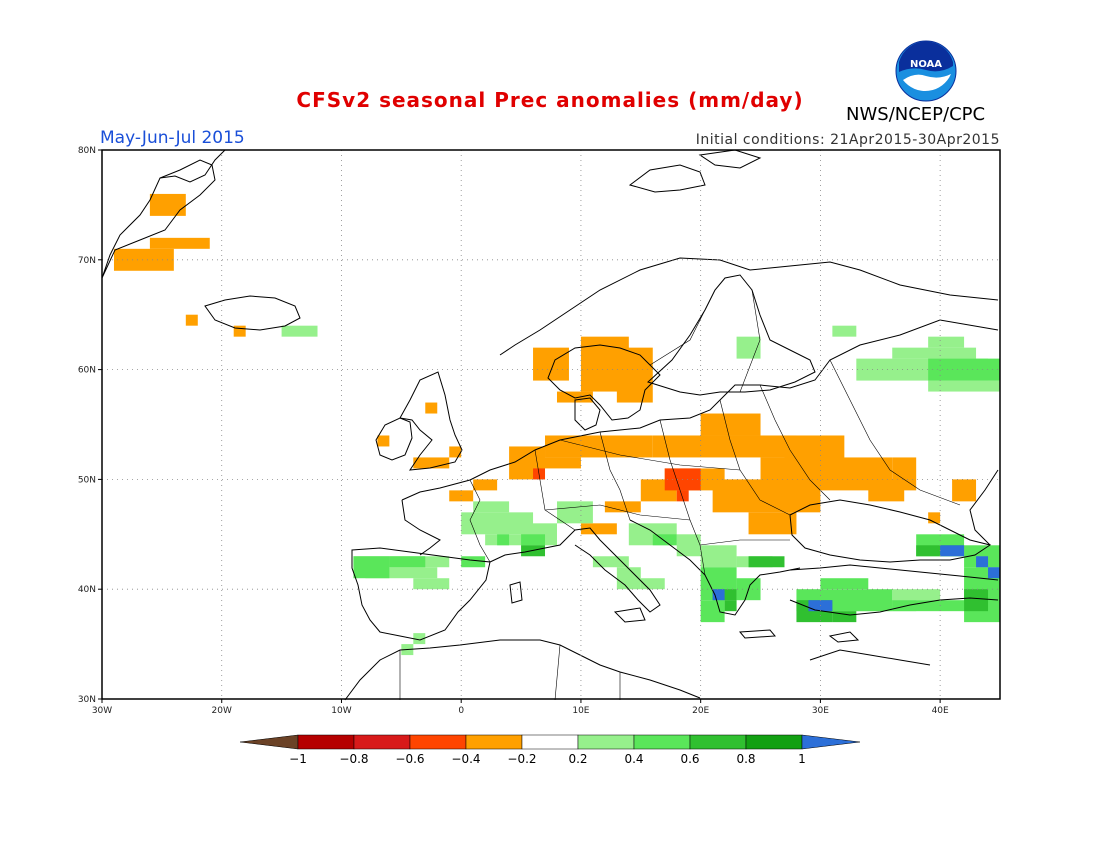  What do you see at coordinates (633, 759) in the screenshot?
I see `colorbar-label-6: 0.4` at bounding box center [633, 759].